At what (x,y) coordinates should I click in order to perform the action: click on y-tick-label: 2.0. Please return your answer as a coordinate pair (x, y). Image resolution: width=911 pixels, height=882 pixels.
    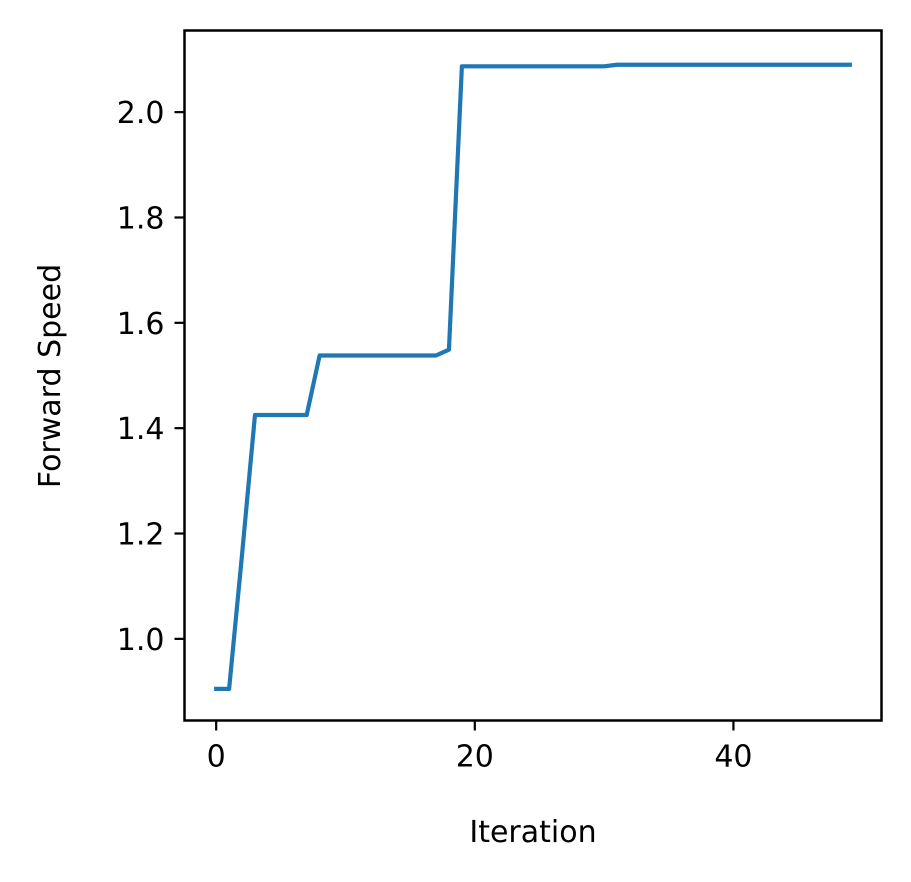
    Looking at the image, I should click on (141, 113).